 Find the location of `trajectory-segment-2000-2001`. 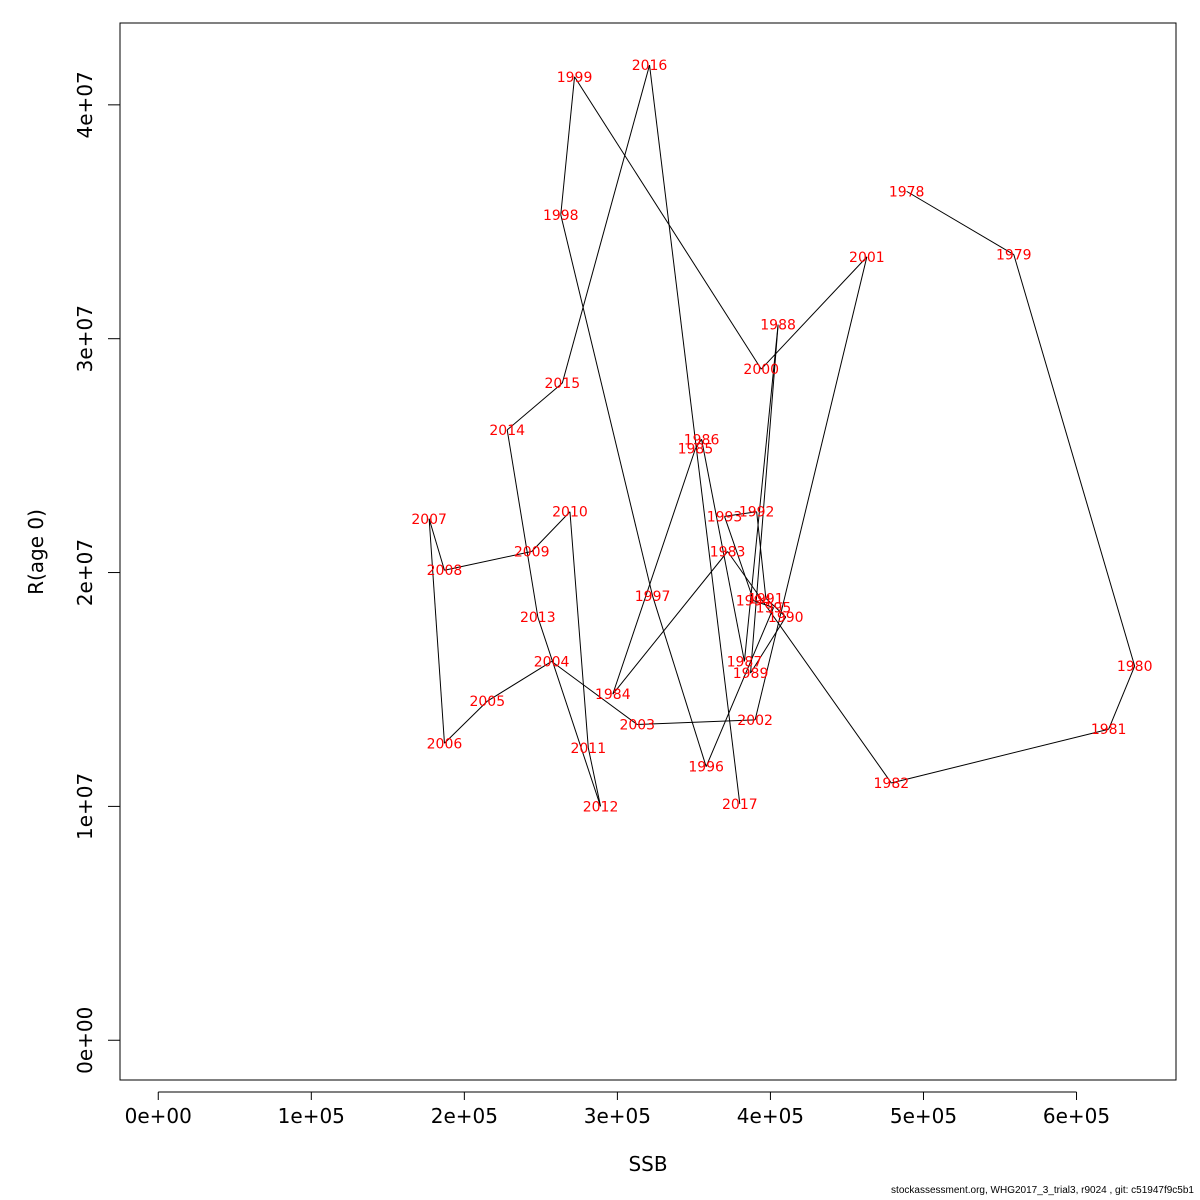

trajectory-segment-2000-2001 is located at coordinates (814, 313).